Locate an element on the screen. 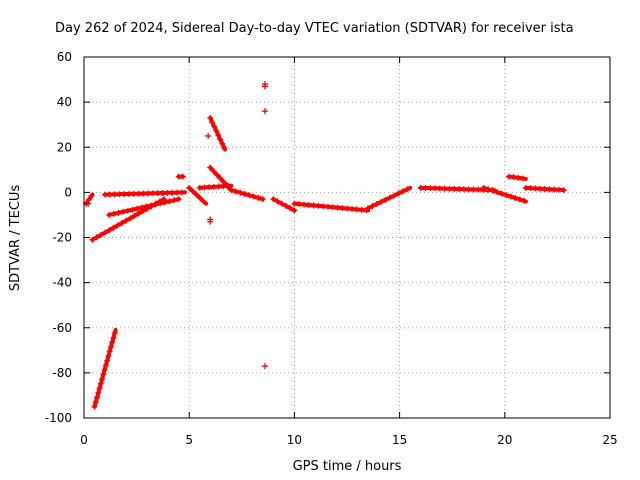  series-segment-long-dip is located at coordinates (331, 207).